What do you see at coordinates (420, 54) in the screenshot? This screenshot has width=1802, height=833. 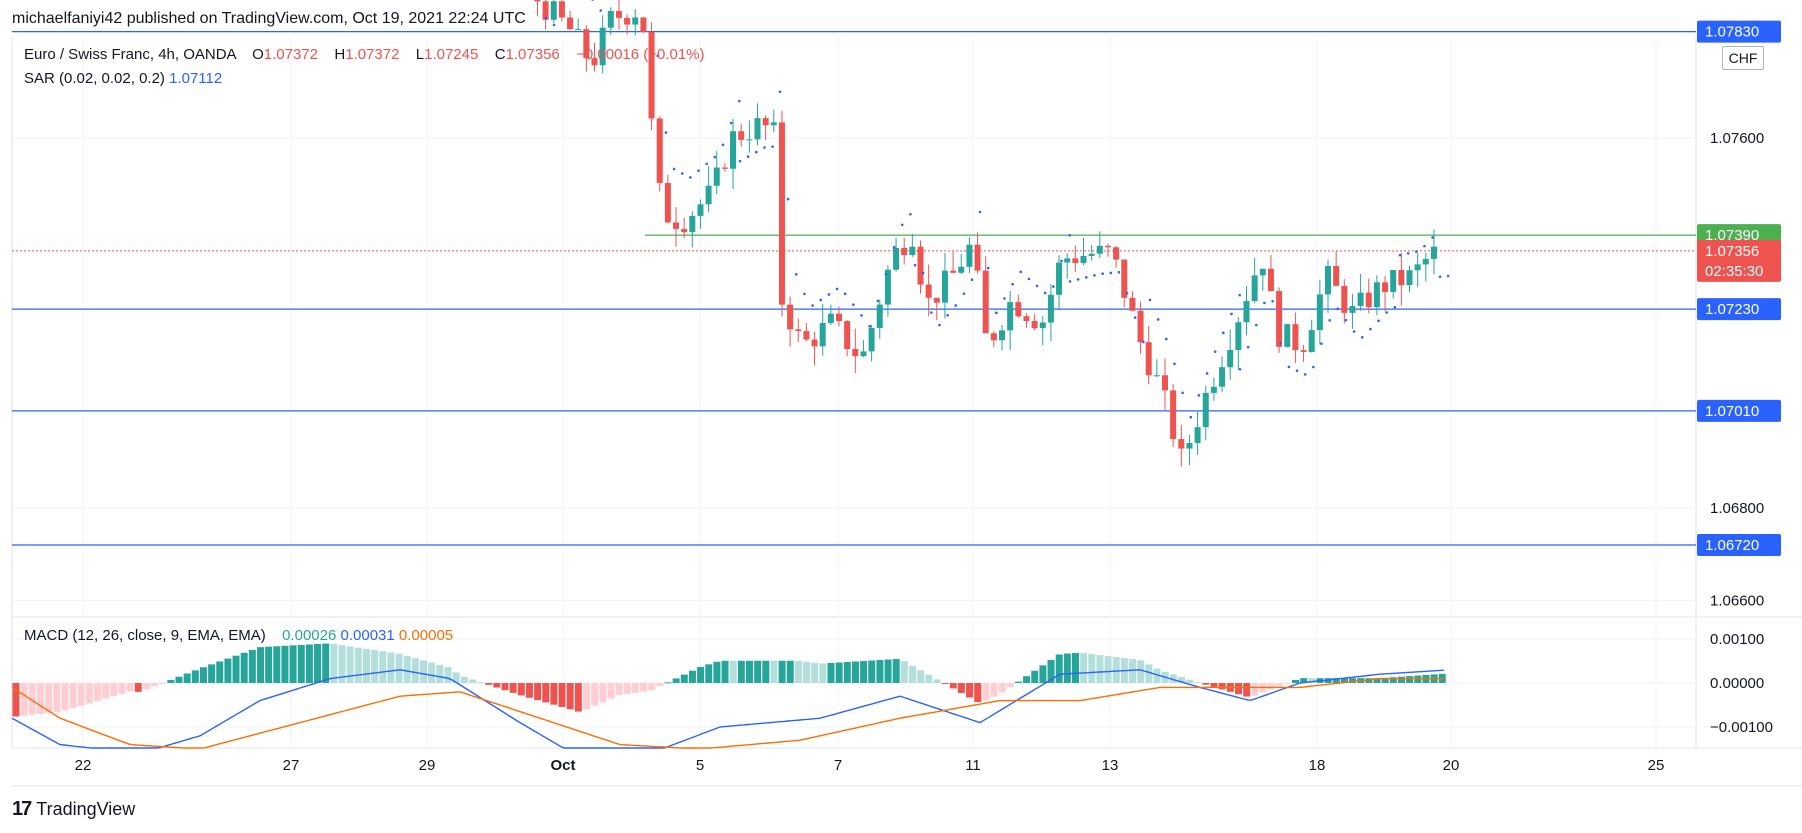 I see `low-label: L` at bounding box center [420, 54].